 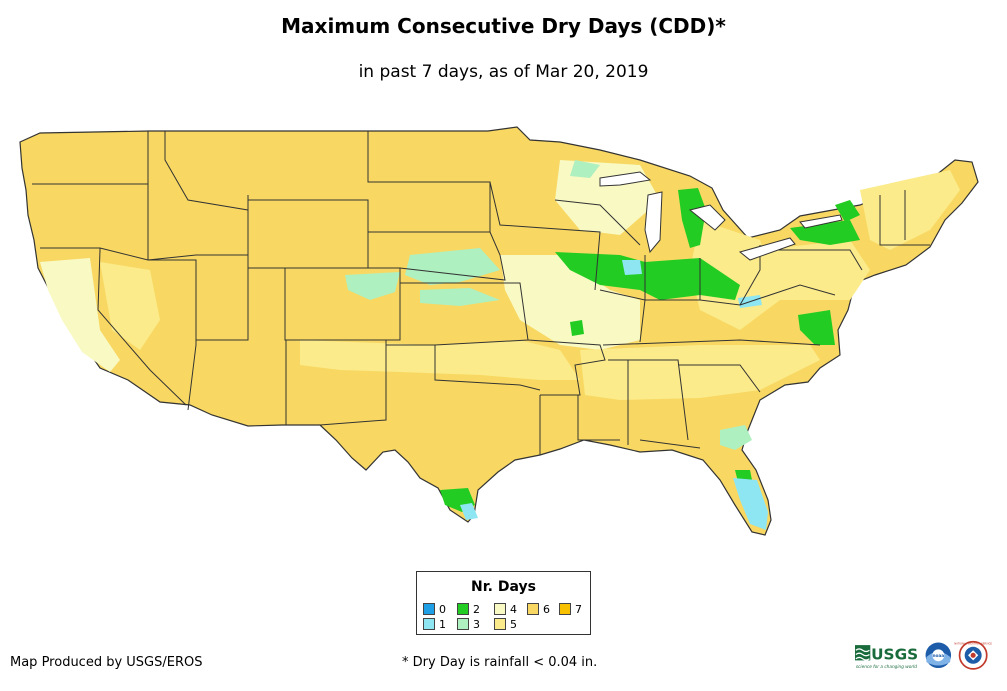 I want to click on map-title: Maximum Consecutive Dry Days (CDD)*, so click(x=503, y=26).